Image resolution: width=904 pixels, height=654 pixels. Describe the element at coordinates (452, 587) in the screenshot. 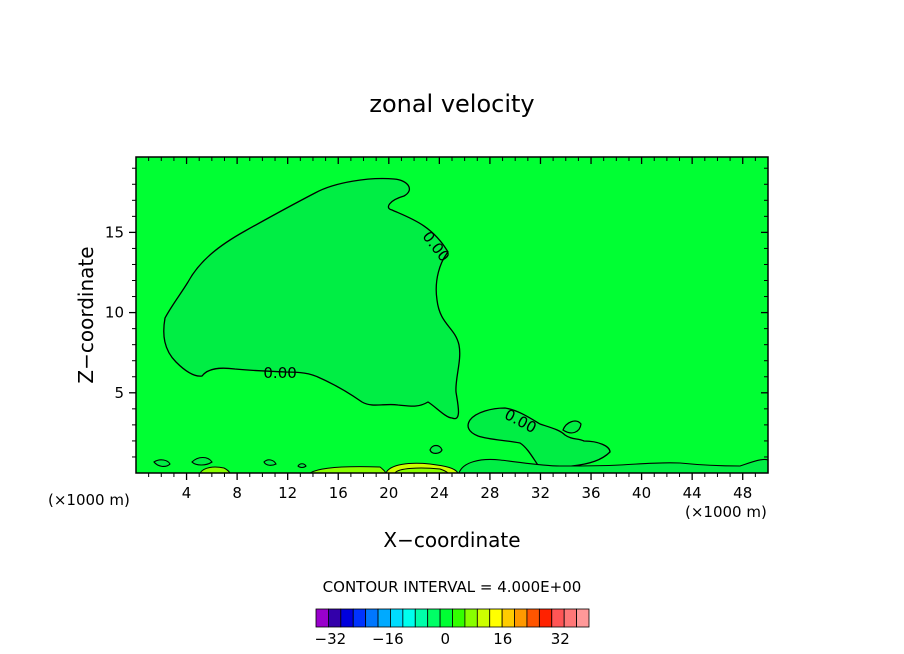

I see `contour-interval-text: CONTOUR INTERVAL = 4.000E+00` at that location.